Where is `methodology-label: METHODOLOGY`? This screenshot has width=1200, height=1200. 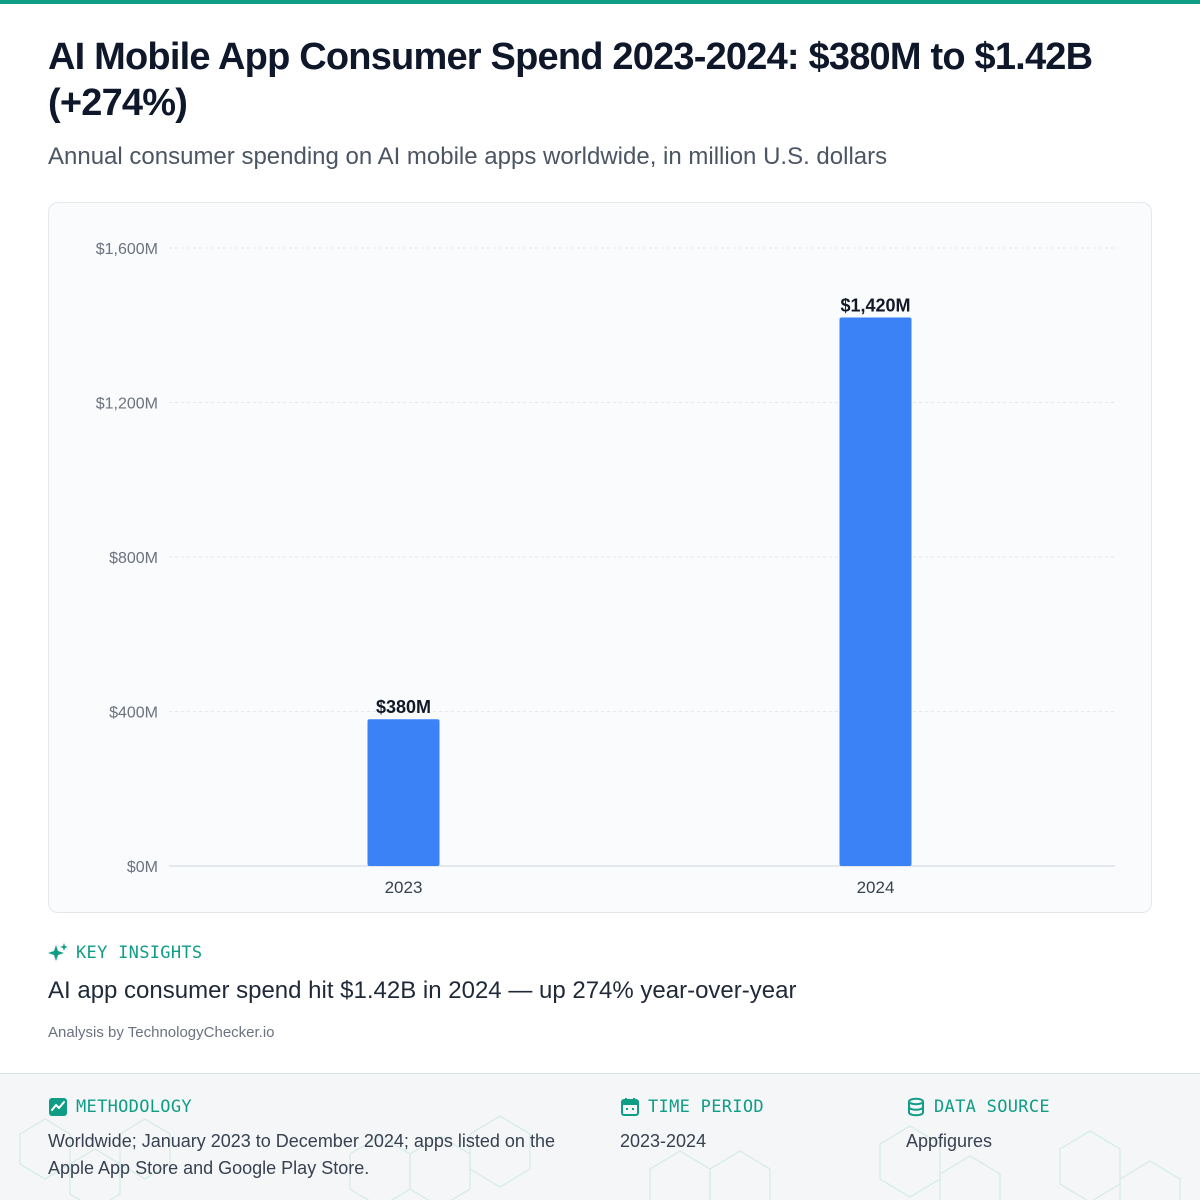 methodology-label: METHODOLOGY is located at coordinates (134, 1107).